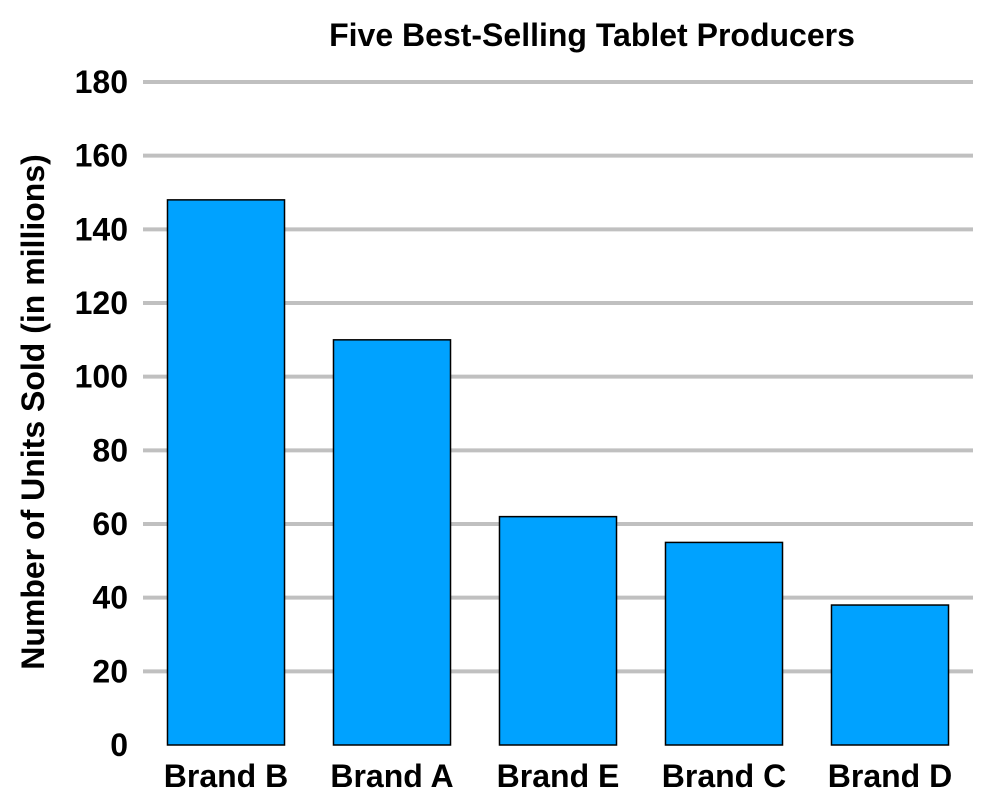 This screenshot has width=1000, height=805. What do you see at coordinates (110, 450) in the screenshot?
I see `y-tick-label: 80` at bounding box center [110, 450].